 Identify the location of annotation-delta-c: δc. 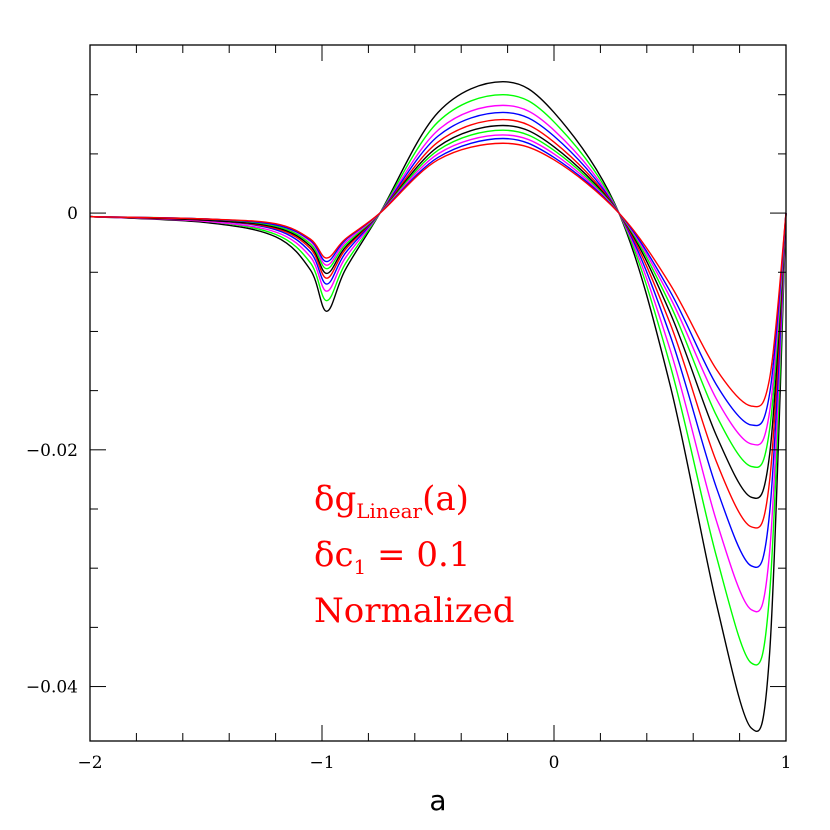
(334, 555).